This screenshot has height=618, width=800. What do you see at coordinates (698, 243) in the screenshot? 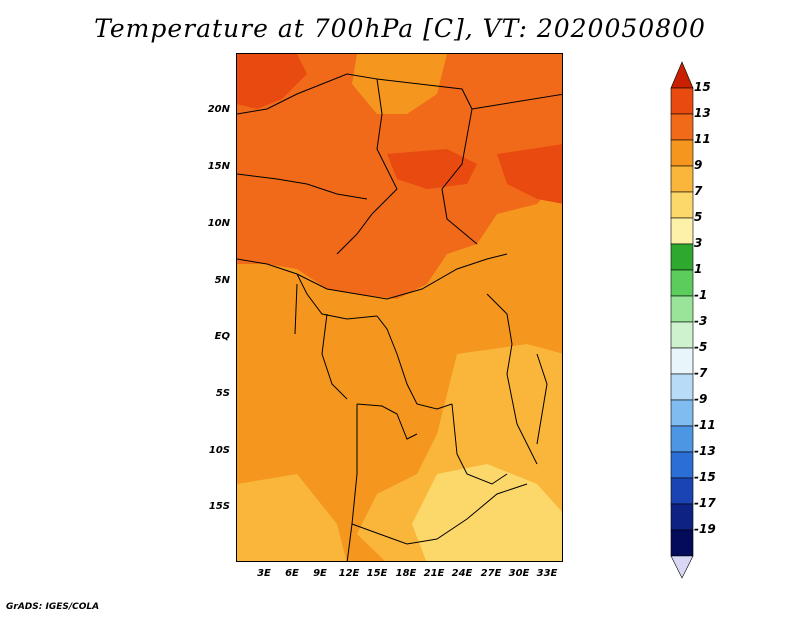
I see `colorbar-label: 3` at bounding box center [698, 243].